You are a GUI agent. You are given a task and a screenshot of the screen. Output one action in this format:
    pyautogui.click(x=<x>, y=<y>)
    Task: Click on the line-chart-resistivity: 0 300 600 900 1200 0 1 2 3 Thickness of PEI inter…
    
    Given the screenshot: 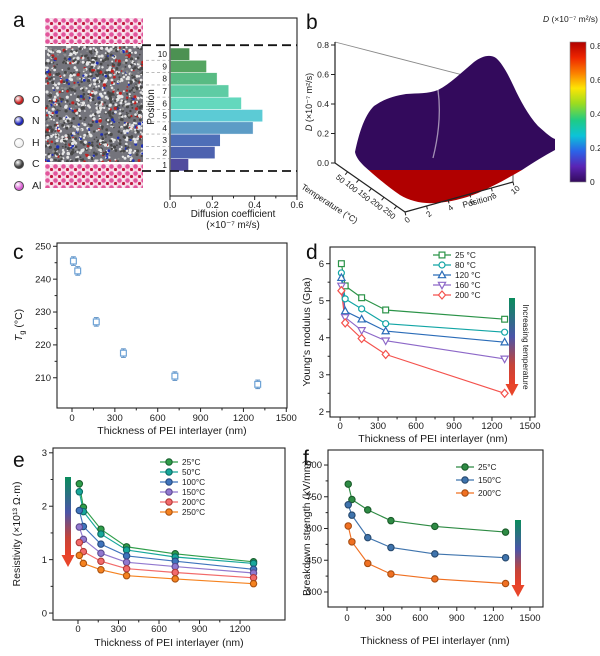 What is the action you would take?
    pyautogui.click(x=148, y=548)
    